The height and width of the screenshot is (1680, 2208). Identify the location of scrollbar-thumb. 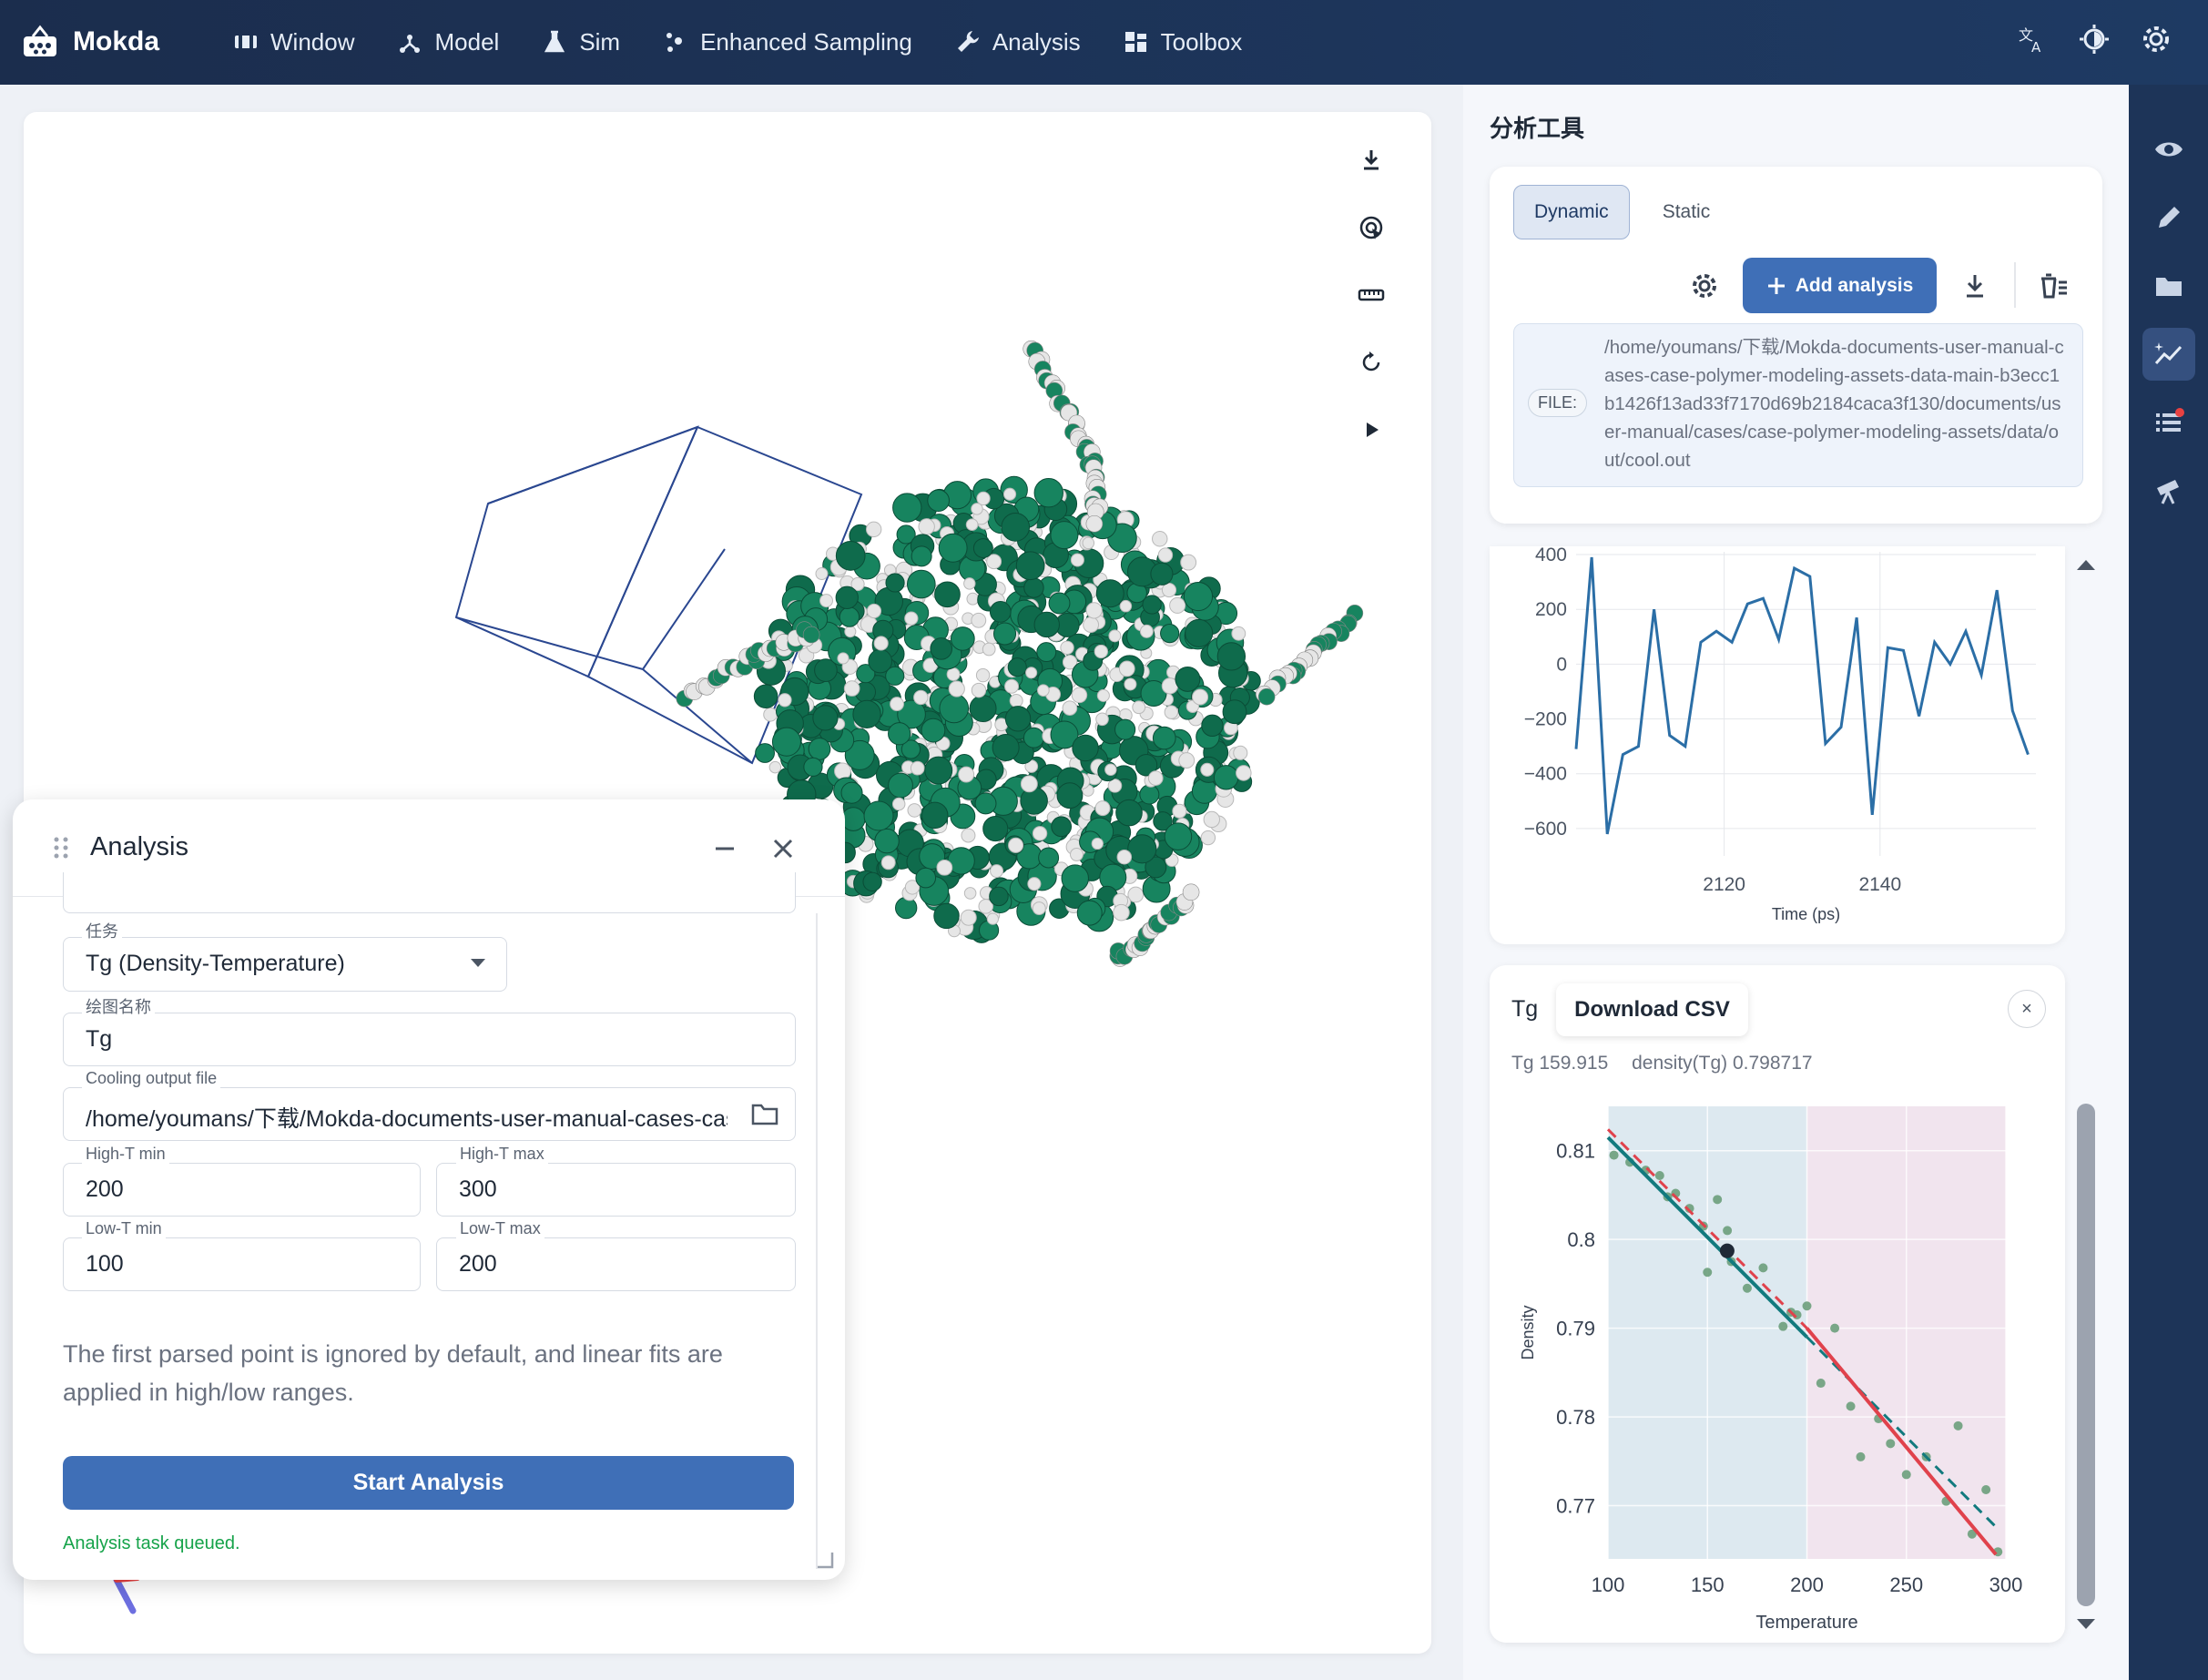
(2086, 1355).